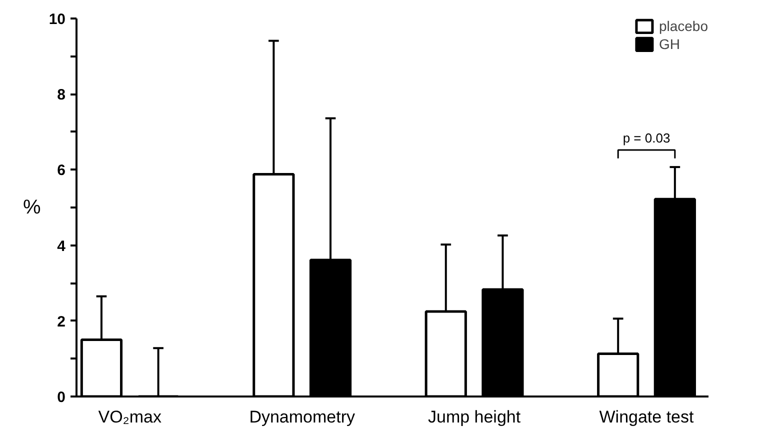 The height and width of the screenshot is (437, 768). What do you see at coordinates (61, 171) in the screenshot?
I see `y-tick-label: 6` at bounding box center [61, 171].